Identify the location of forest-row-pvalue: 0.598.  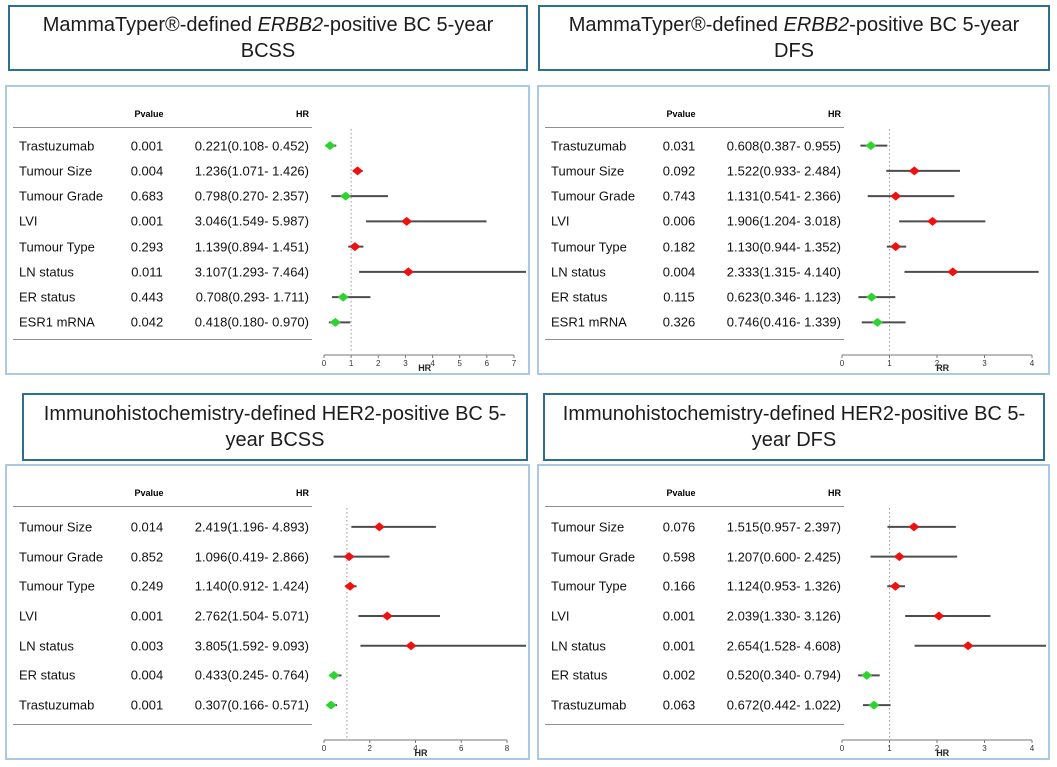
(679, 557).